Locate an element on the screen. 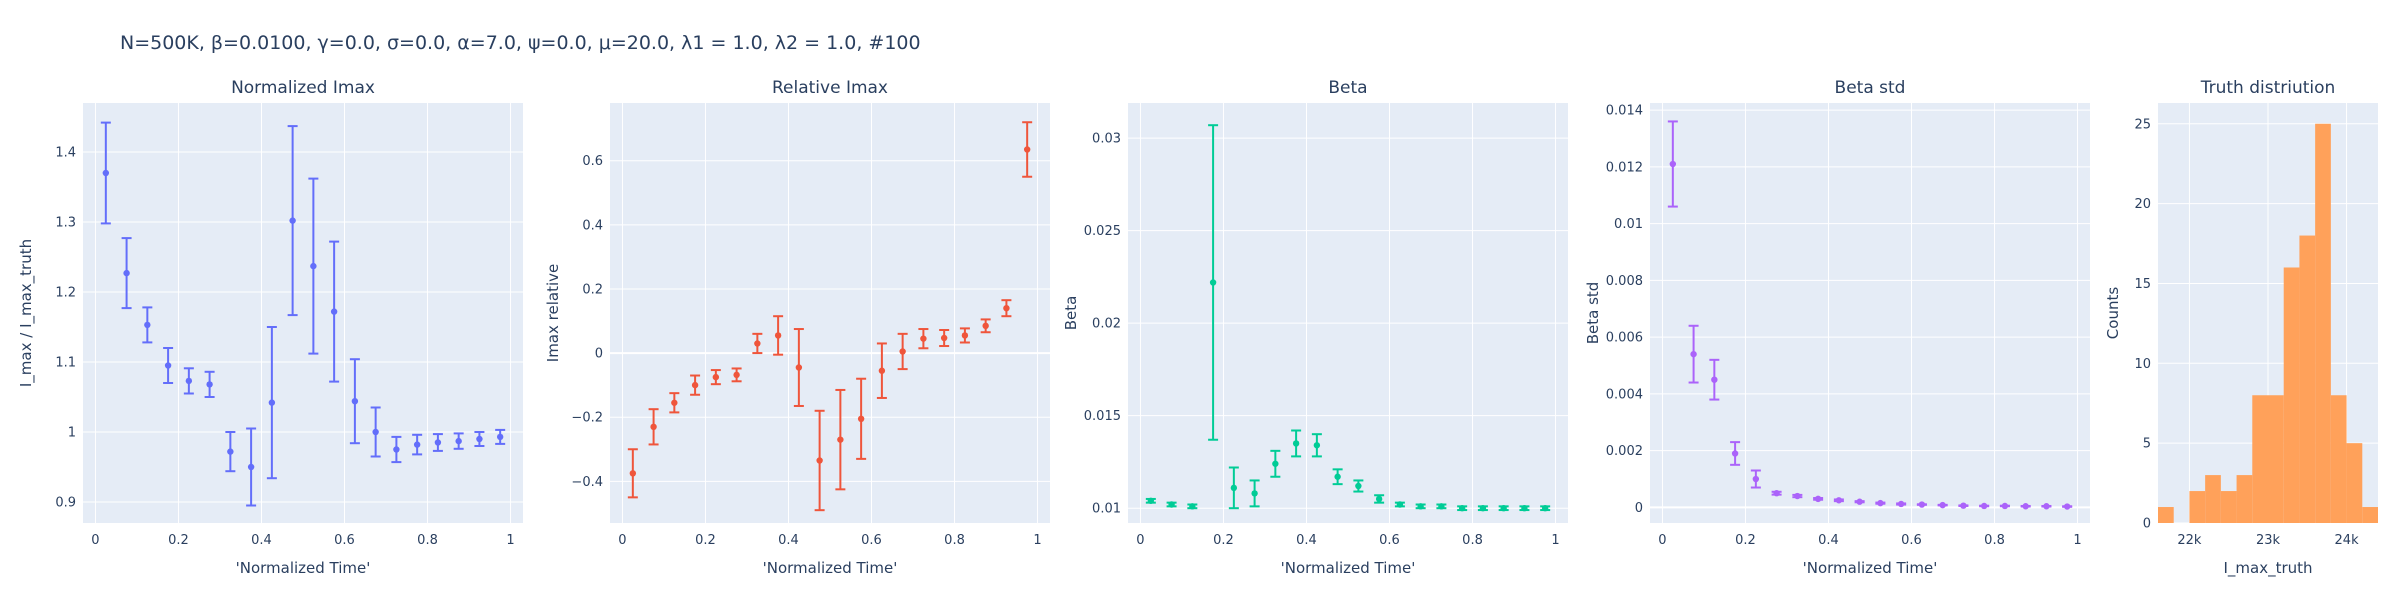 The width and height of the screenshot is (2400, 600). y-tick-label: 1.4 is located at coordinates (65, 153).